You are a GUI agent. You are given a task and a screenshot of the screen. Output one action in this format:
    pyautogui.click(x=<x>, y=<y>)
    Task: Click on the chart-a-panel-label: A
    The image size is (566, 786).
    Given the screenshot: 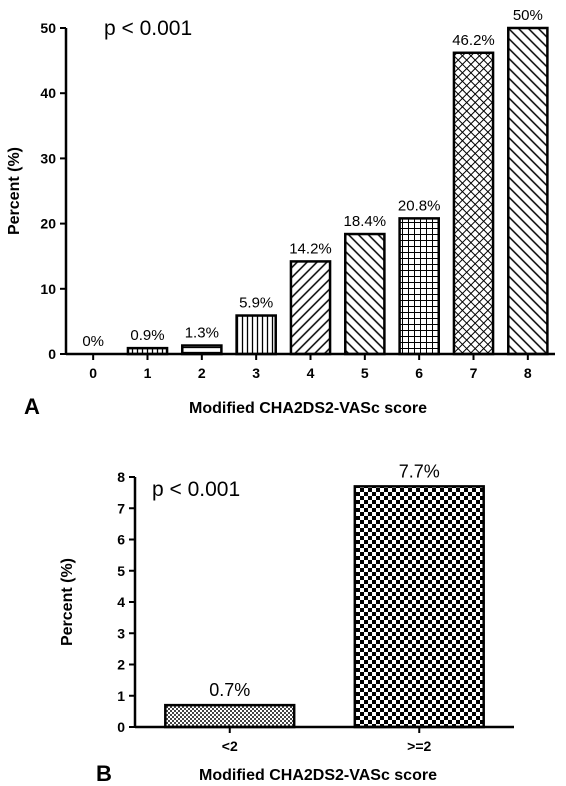 What is the action you would take?
    pyautogui.click(x=32, y=406)
    